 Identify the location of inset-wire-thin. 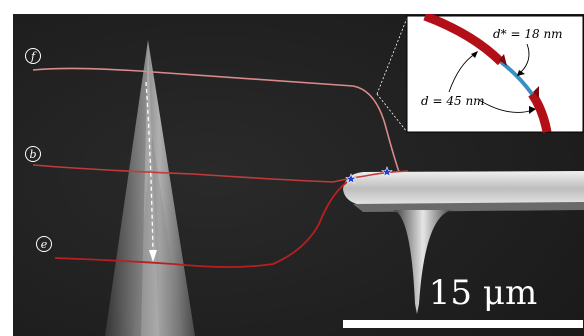
(516, 78).